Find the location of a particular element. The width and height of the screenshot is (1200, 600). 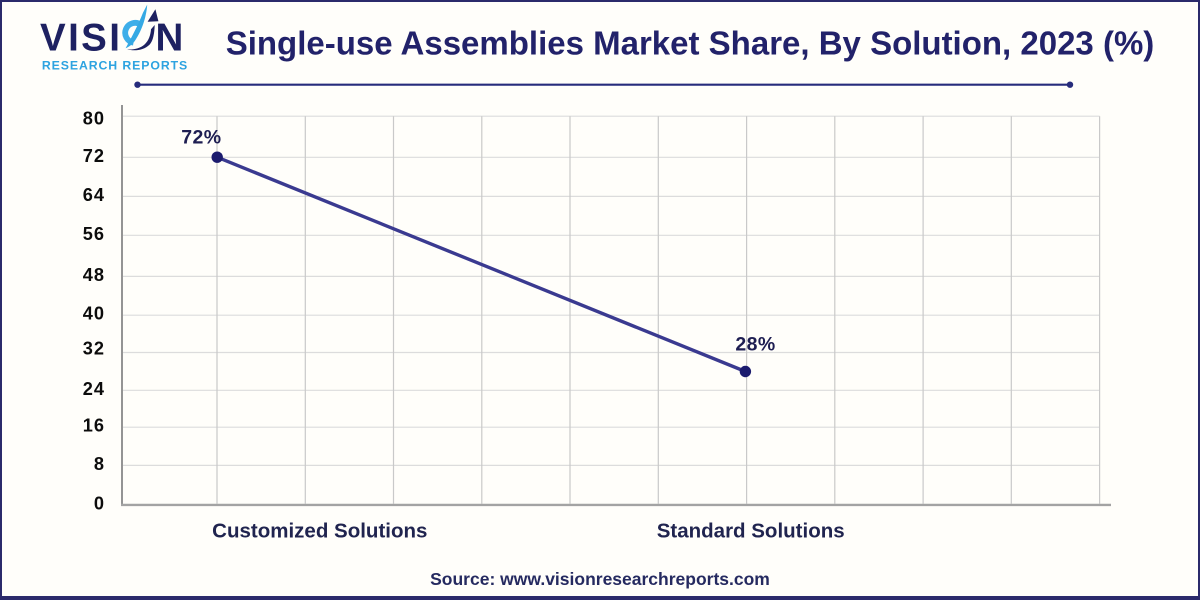

svg-text: N is located at coordinates (170, 38).